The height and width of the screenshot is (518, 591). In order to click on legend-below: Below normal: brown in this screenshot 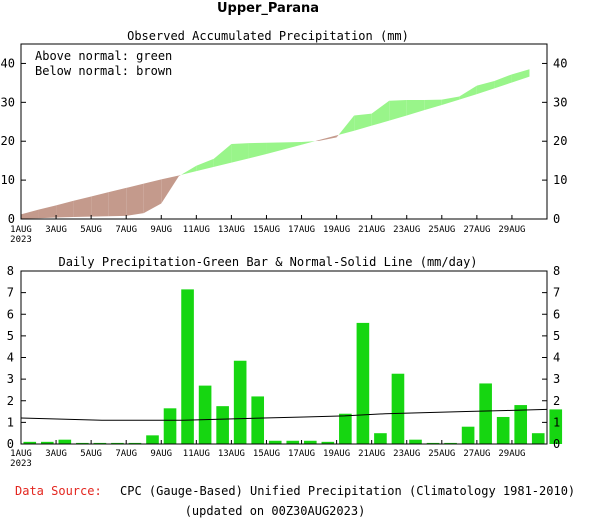, I will do `click(103, 71)`.